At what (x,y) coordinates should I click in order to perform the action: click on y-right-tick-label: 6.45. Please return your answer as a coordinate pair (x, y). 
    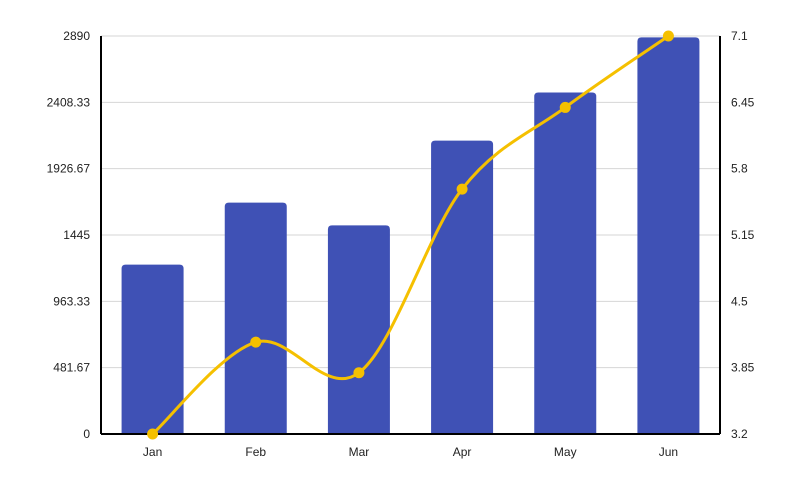
    Looking at the image, I should click on (743, 102).